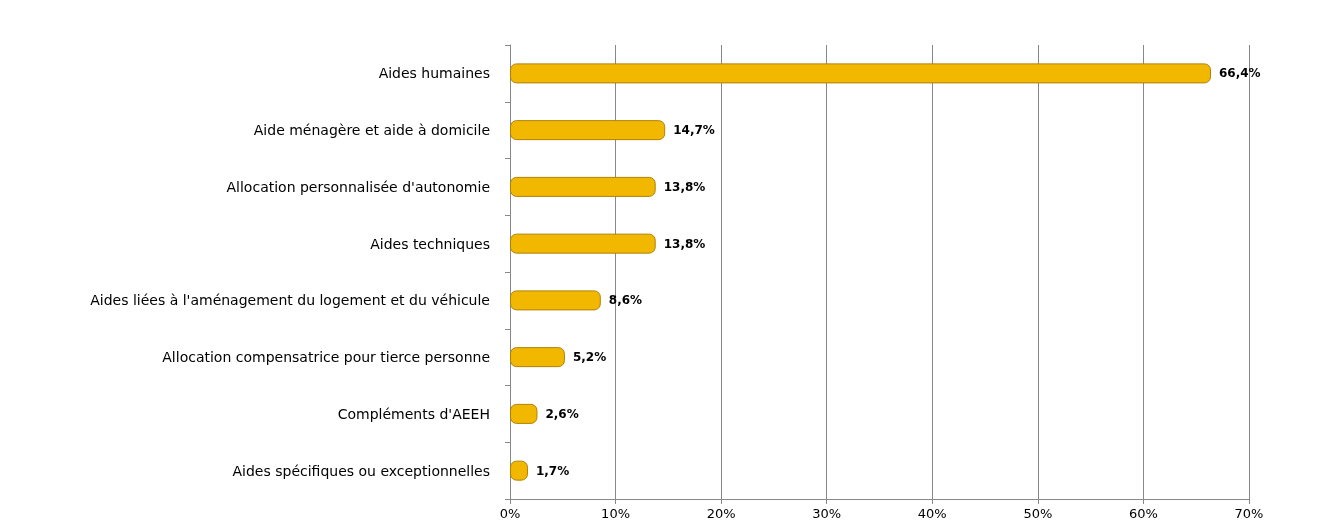 This screenshot has width=1319, height=529. Describe the element at coordinates (1038, 513) in the screenshot. I see `x-tick-label: 50%` at that location.